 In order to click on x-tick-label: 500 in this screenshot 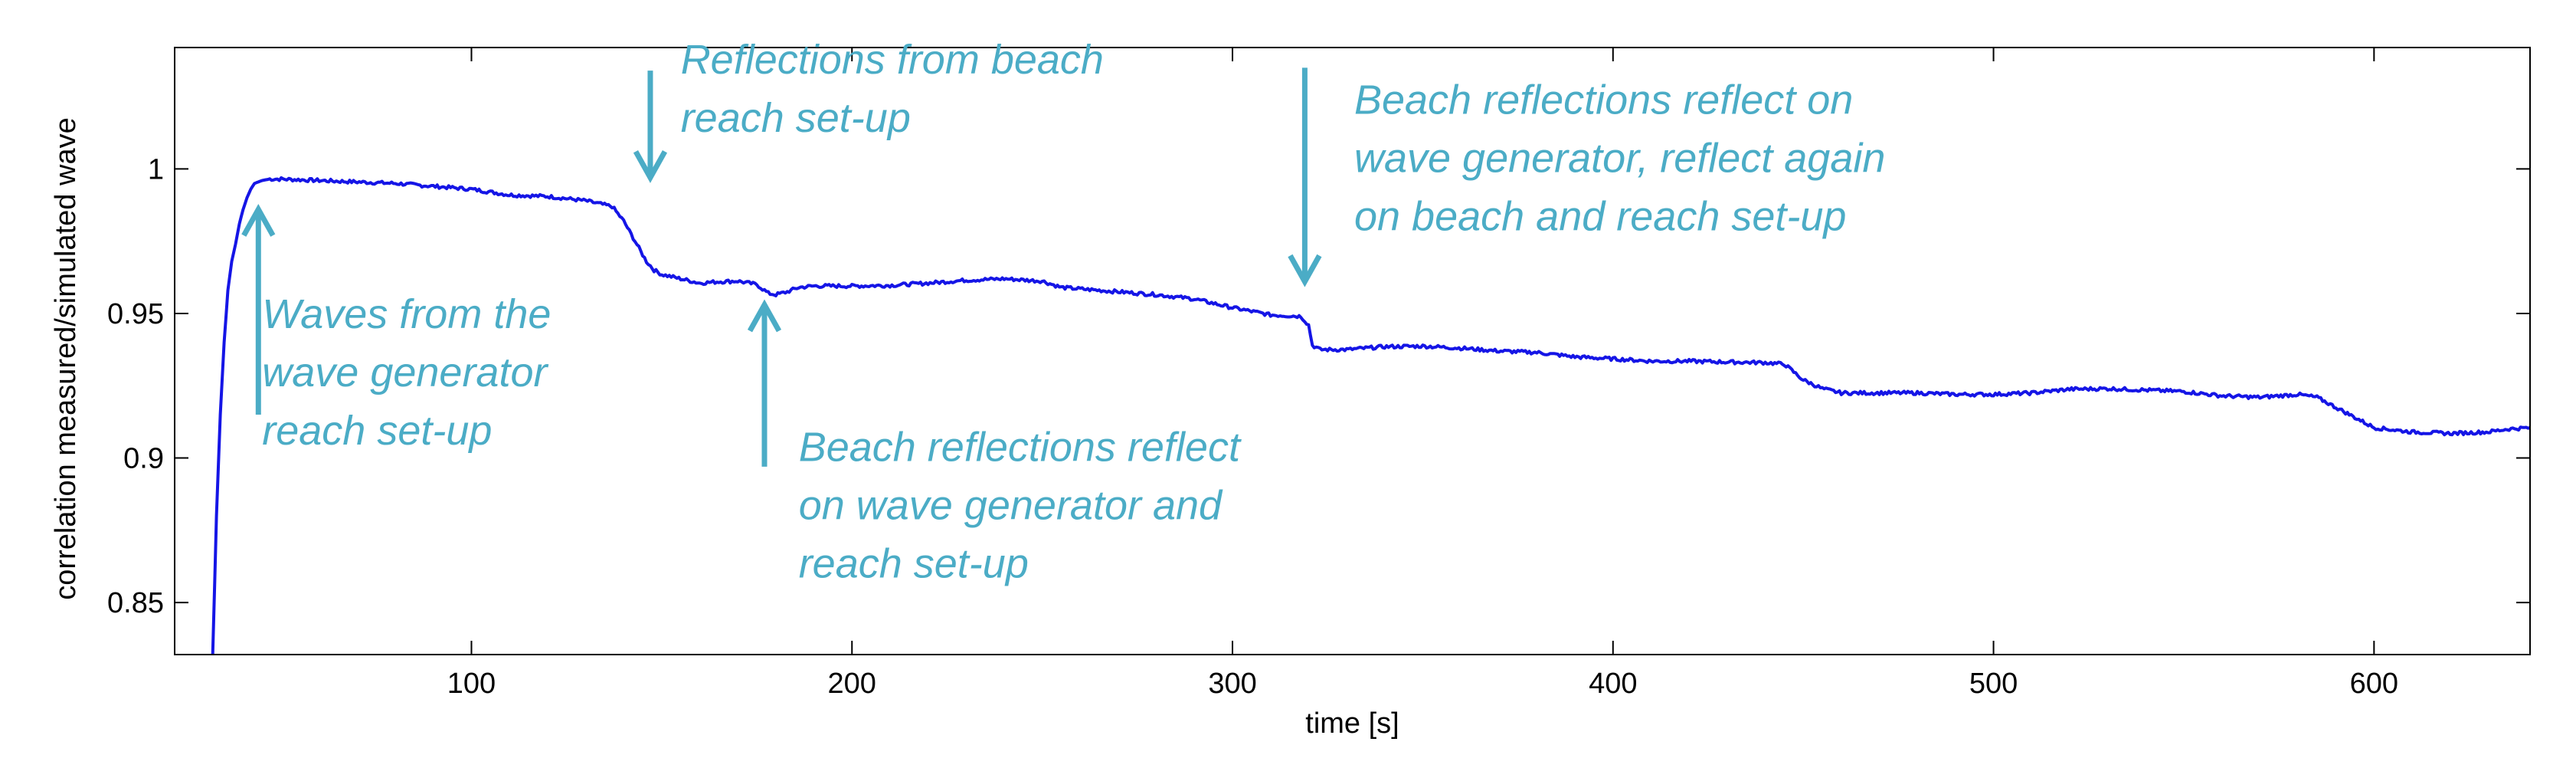, I will do `click(1993, 684)`.